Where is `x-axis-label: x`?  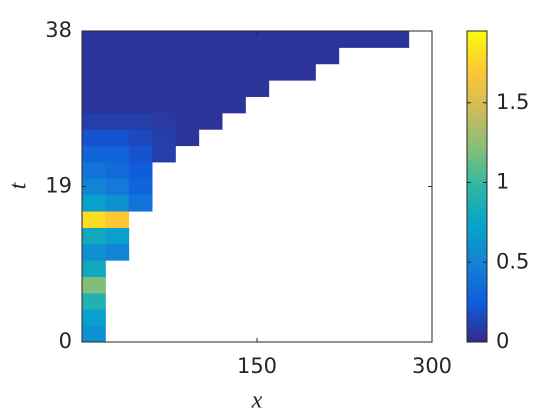
x-axis-label: x is located at coordinates (257, 401).